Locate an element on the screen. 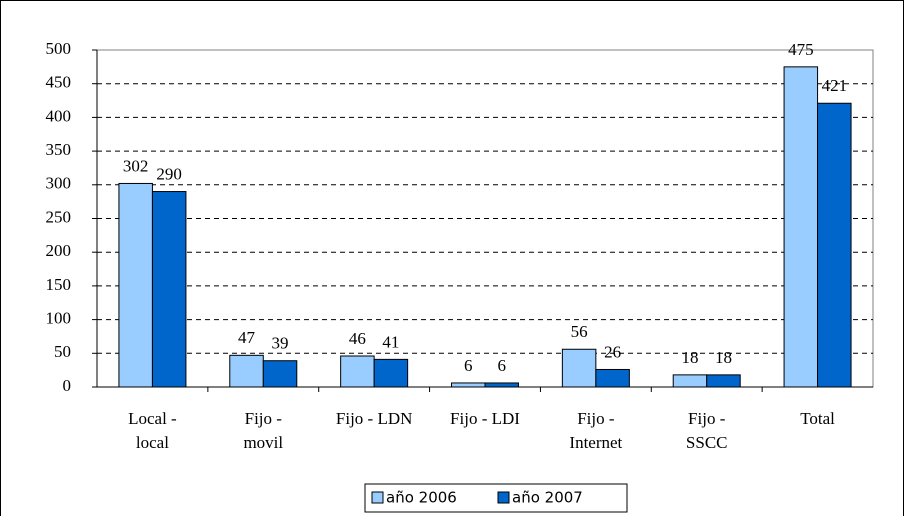 The image size is (904, 516). x-tick-label: Local -local is located at coordinates (152, 430).